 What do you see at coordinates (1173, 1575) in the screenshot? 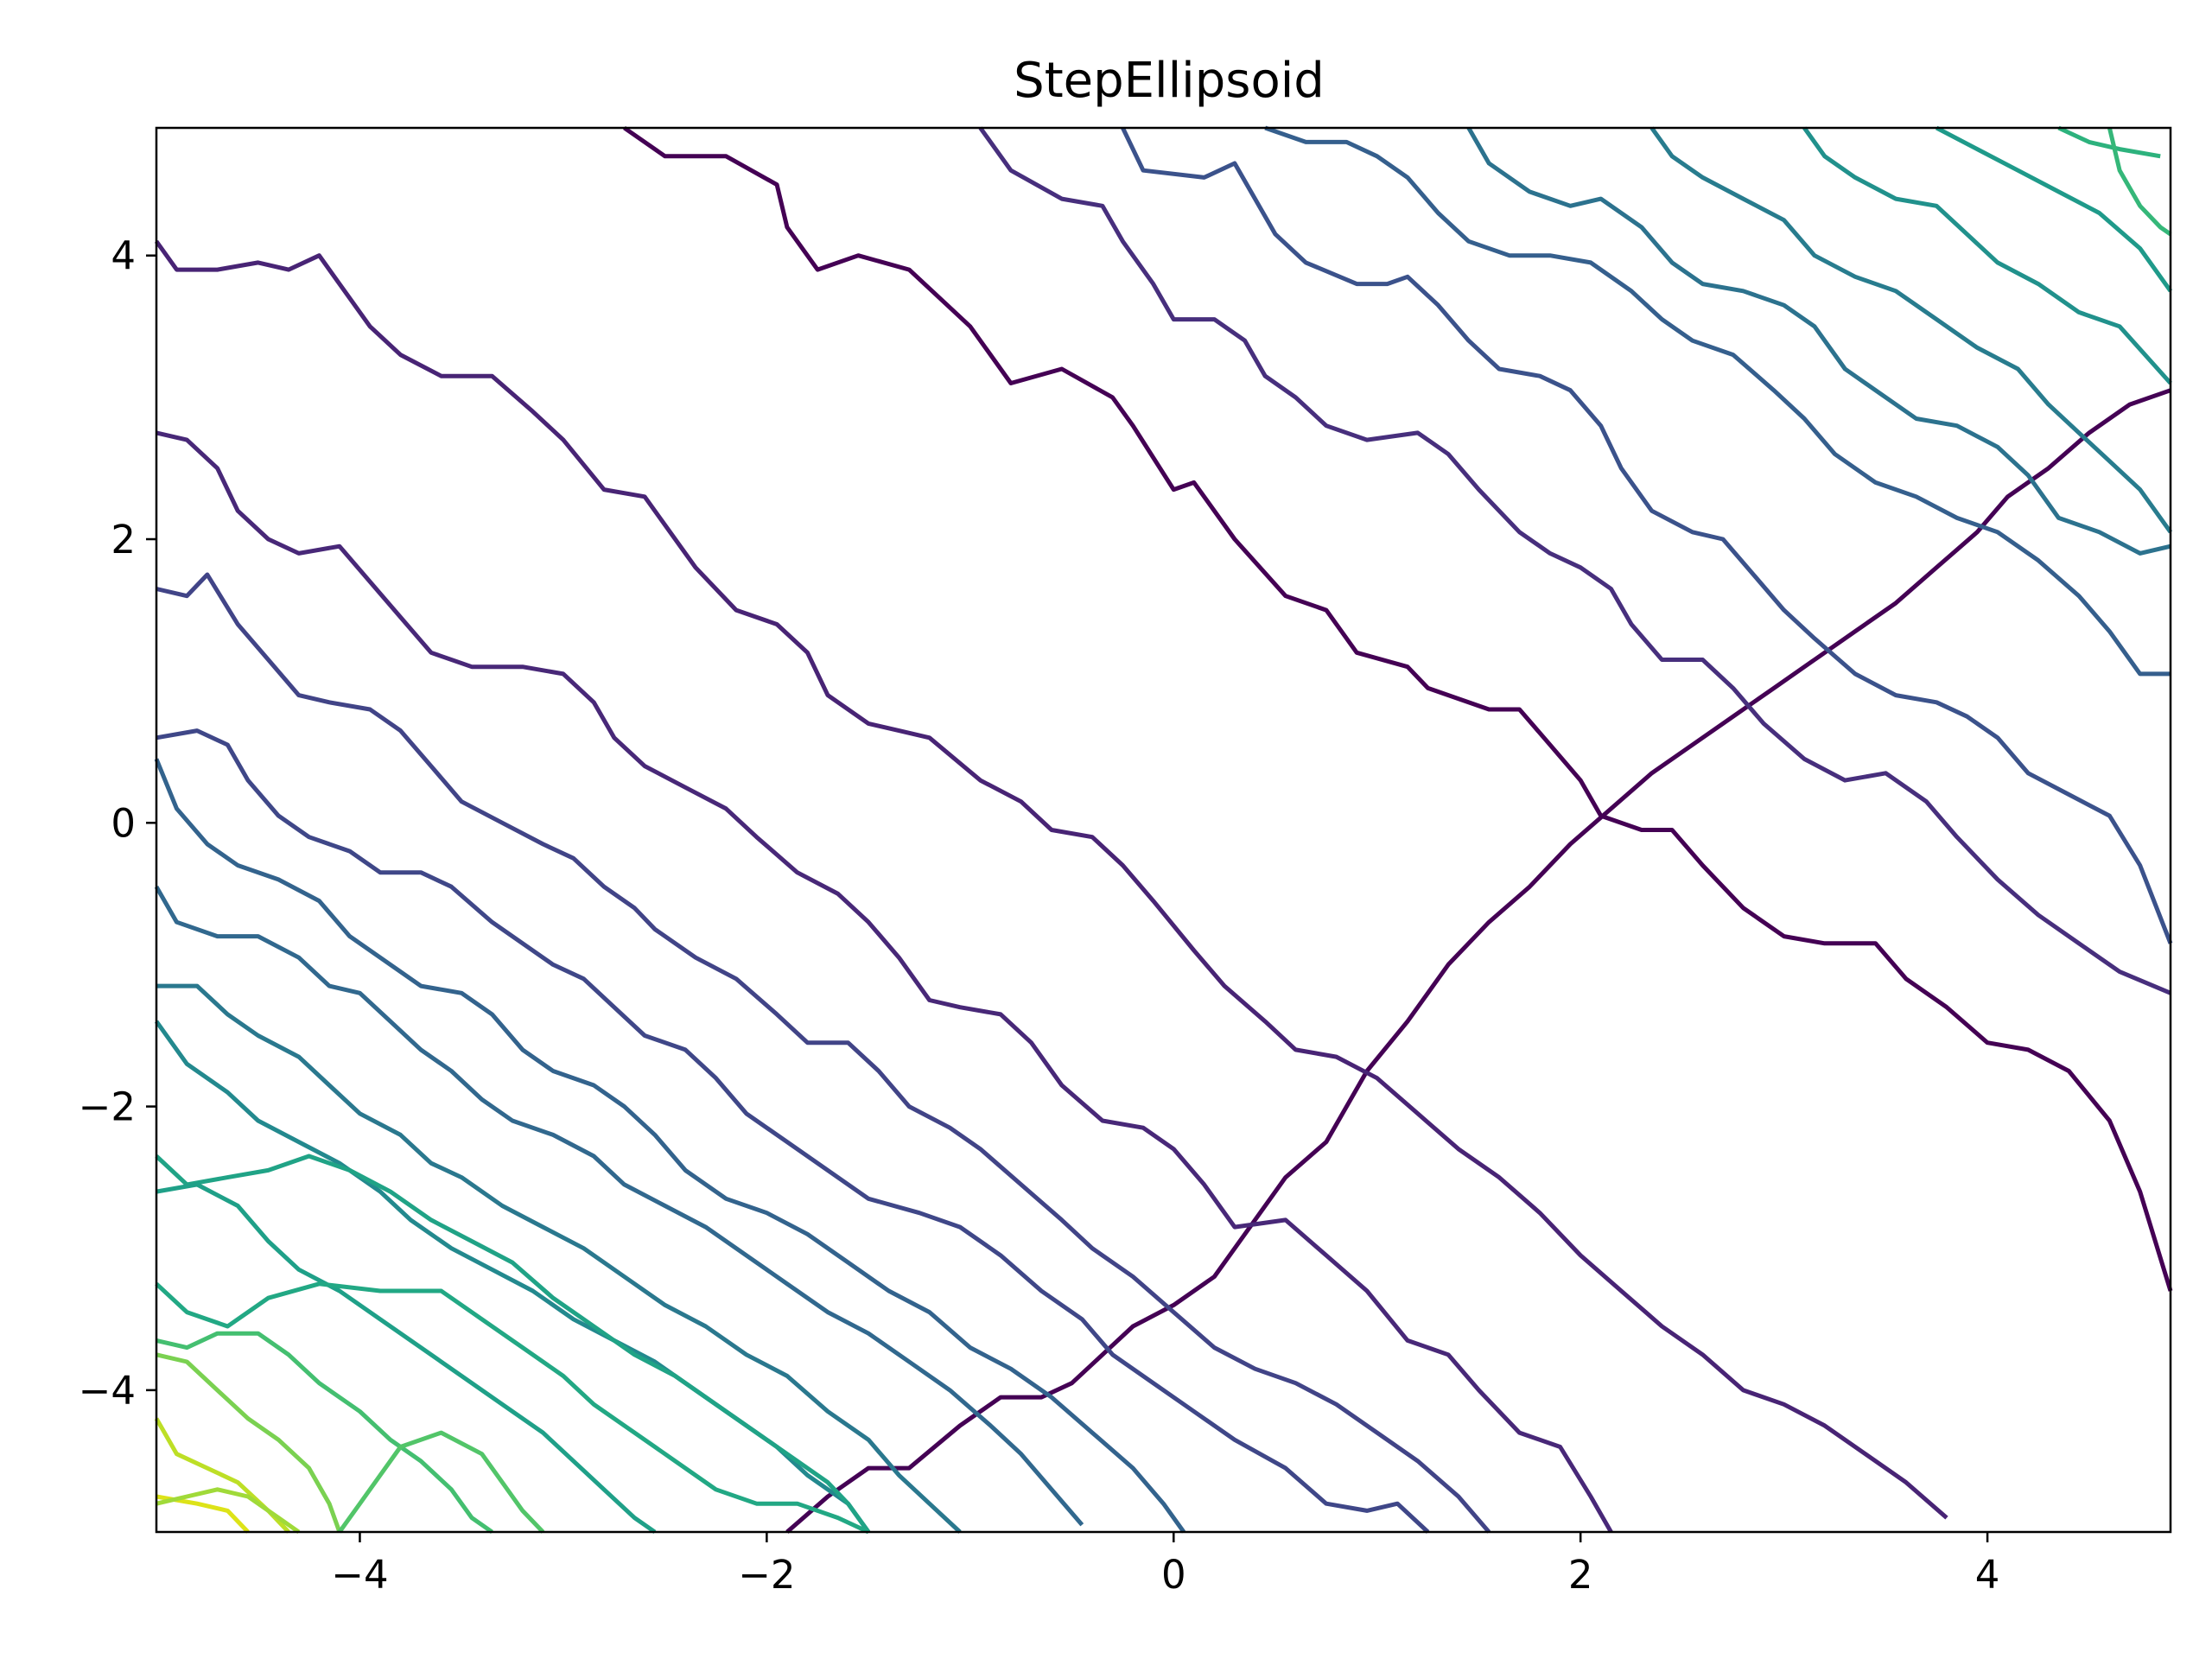
I see `x-tick-label: 0` at bounding box center [1173, 1575].